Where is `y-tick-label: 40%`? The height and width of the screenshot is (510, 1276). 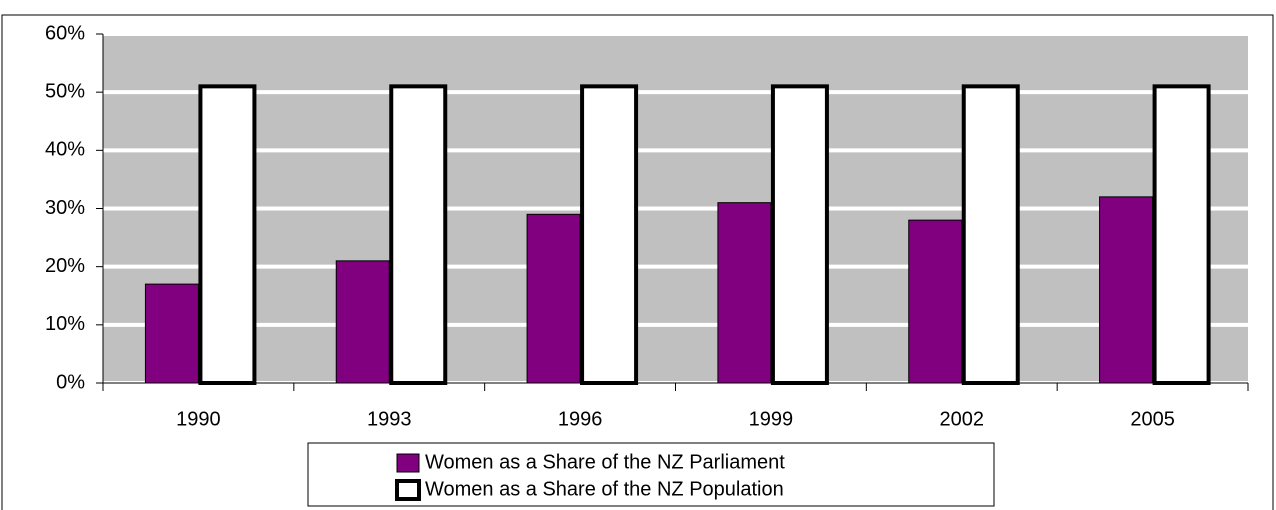
y-tick-label: 40% is located at coordinates (65, 150).